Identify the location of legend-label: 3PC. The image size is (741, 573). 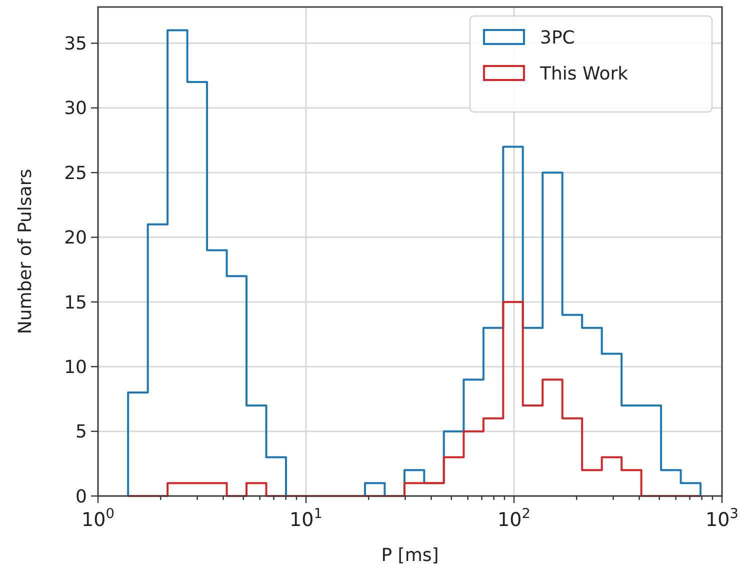
(557, 37).